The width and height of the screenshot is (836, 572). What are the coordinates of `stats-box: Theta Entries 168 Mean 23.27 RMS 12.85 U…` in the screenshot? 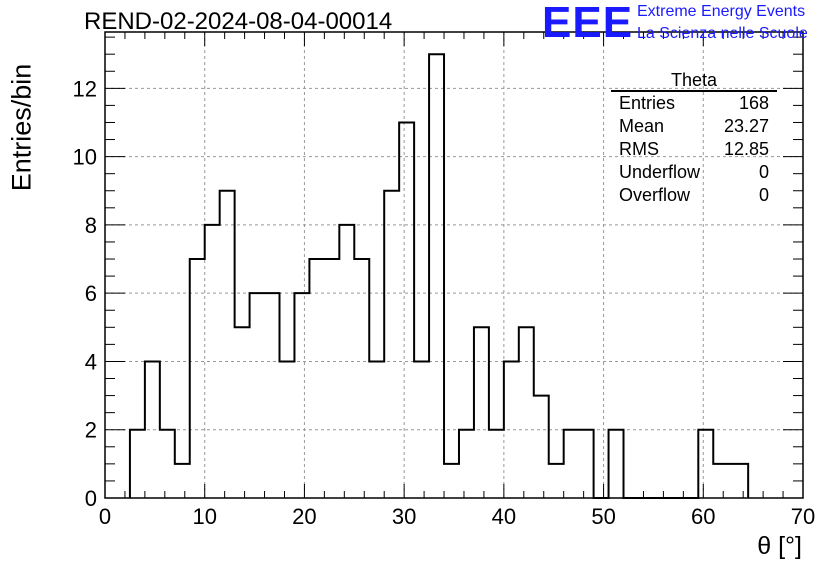 It's located at (694, 138).